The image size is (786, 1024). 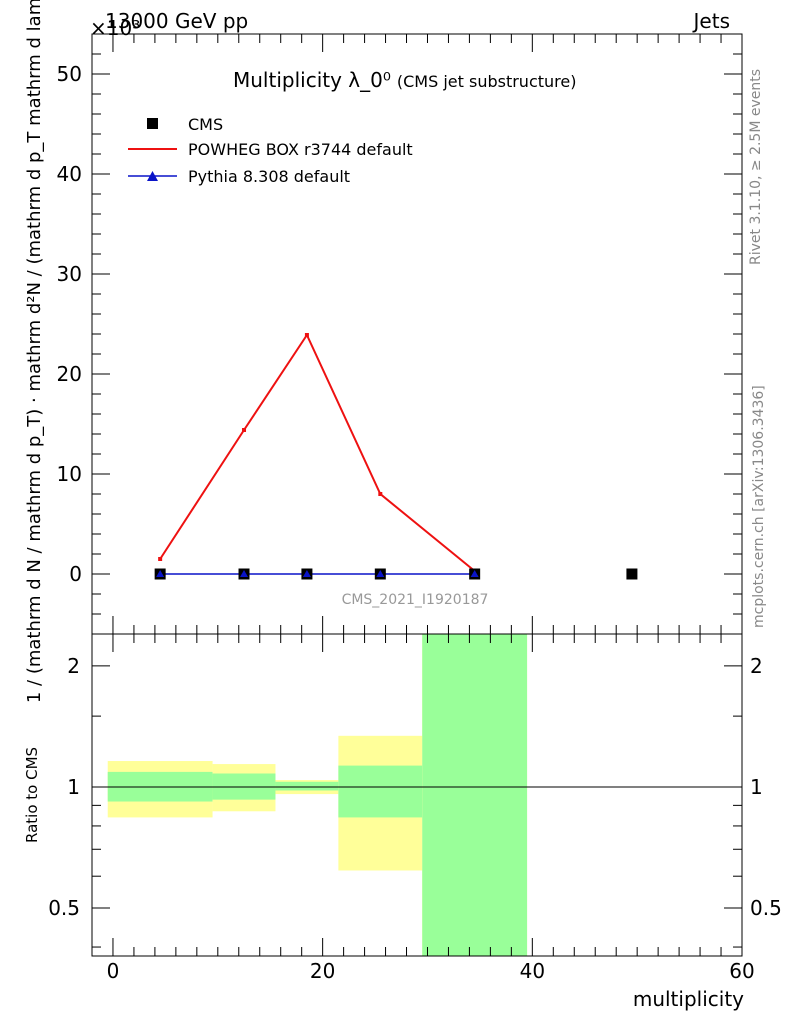 I want to click on ratio-y-tick-label: 2, so click(x=73, y=666).